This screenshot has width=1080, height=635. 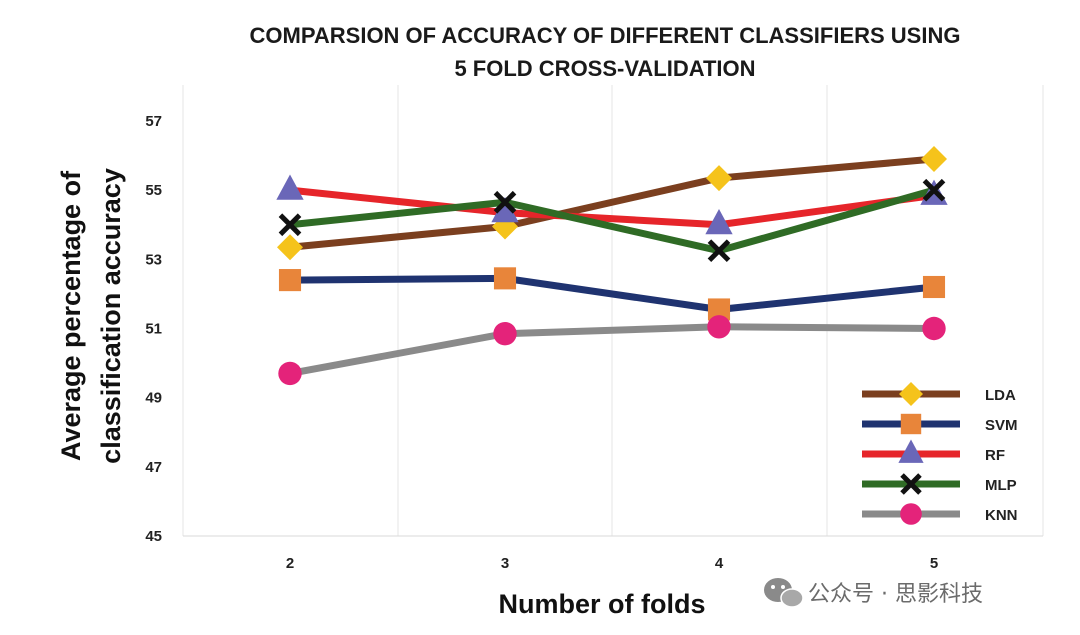 I want to click on legend-item-rf: RF, so click(x=933, y=451).